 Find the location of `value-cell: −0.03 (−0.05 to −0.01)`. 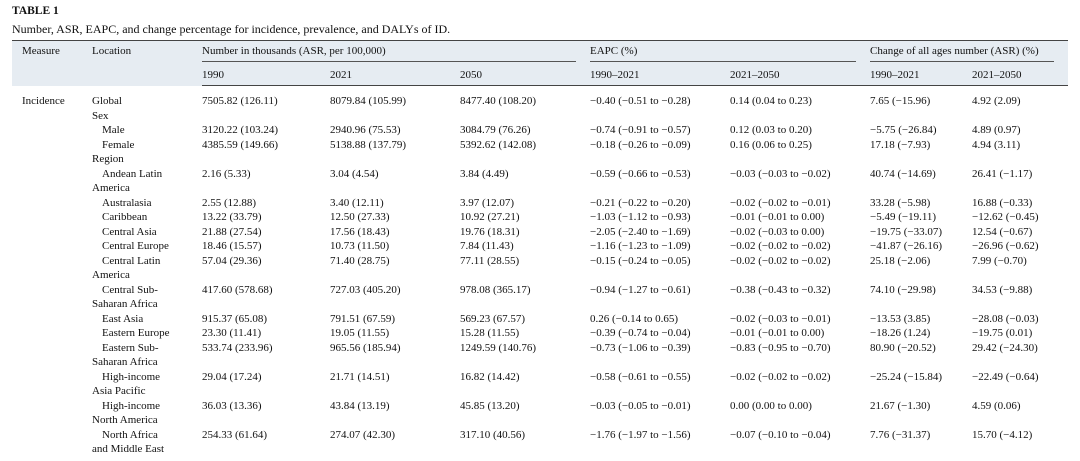

value-cell: −0.03 (−0.05 to −0.01) is located at coordinates (640, 405).